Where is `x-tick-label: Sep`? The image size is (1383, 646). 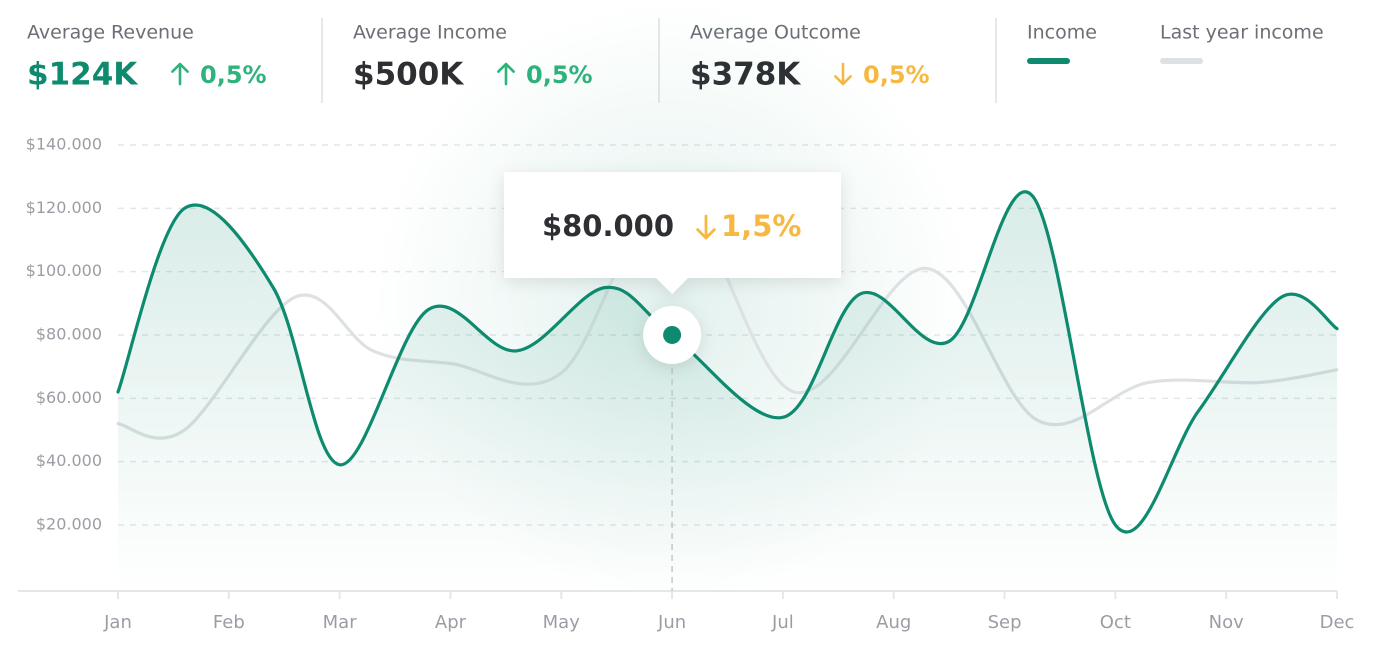
x-tick-label: Sep is located at coordinates (1005, 622).